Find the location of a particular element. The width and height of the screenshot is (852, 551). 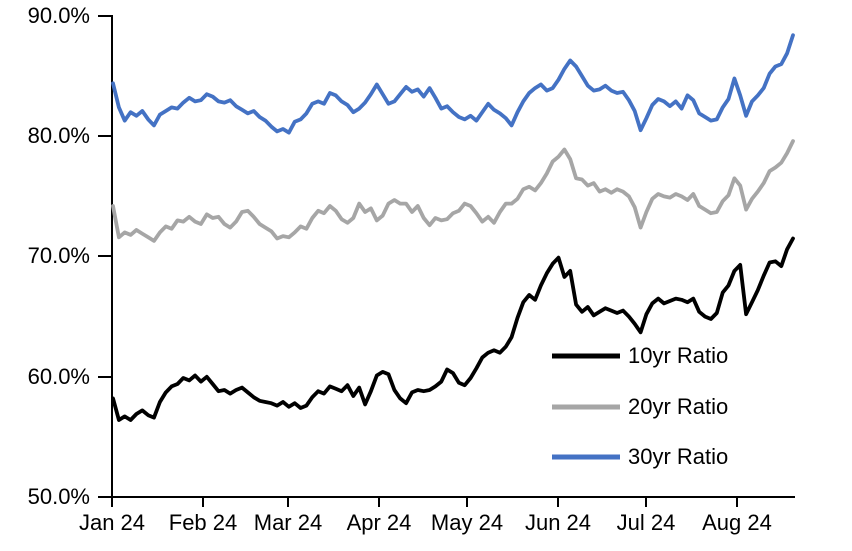

x-tick-label-aug: Aug 24 is located at coordinates (737, 522).